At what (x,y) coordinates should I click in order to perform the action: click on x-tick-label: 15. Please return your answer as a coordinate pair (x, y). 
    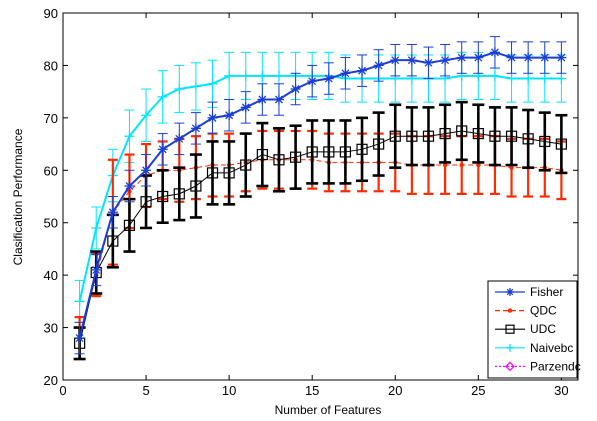
    Looking at the image, I should click on (312, 390).